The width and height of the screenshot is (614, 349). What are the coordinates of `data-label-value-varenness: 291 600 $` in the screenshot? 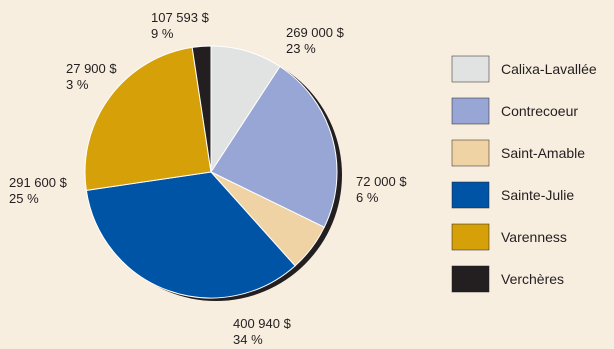 It's located at (38, 182).